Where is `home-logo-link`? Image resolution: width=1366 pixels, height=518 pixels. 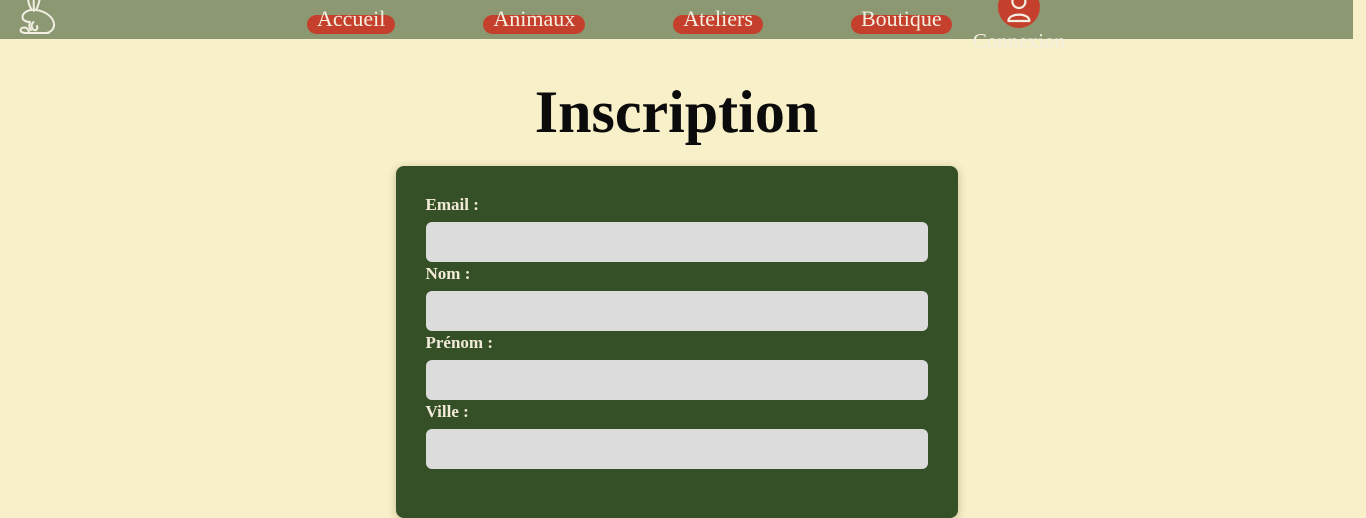 home-logo-link is located at coordinates (35, 17).